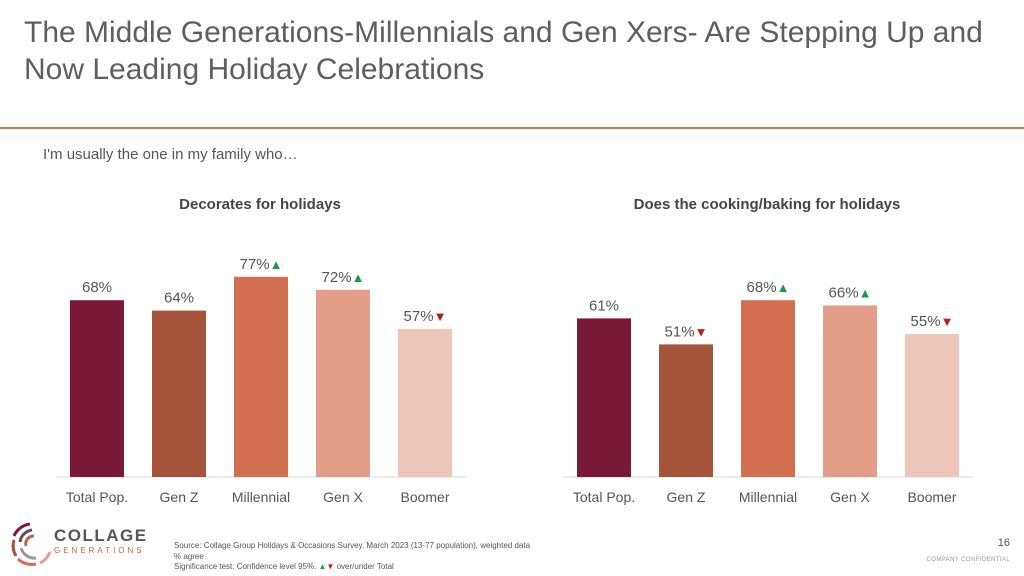 This screenshot has width=1024, height=576. What do you see at coordinates (31, 544) in the screenshot?
I see `collage-logo-icon` at bounding box center [31, 544].